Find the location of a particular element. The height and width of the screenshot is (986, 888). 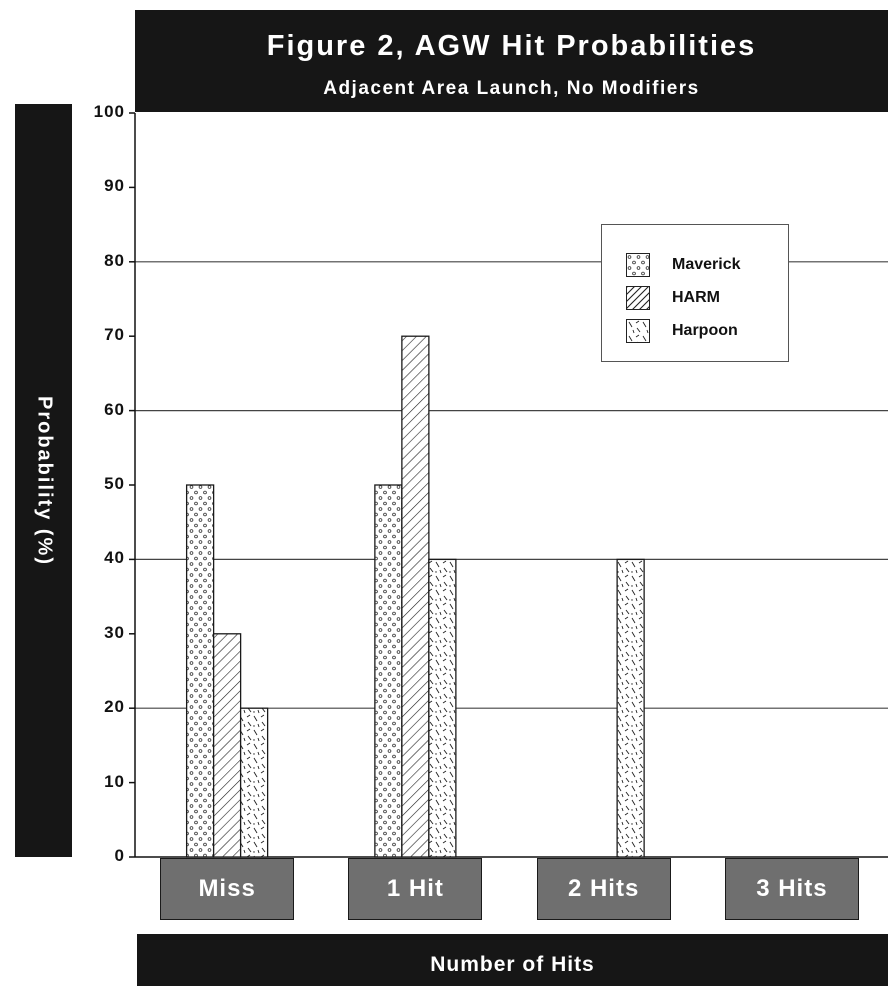

legend-label: Maverick is located at coordinates (706, 264).